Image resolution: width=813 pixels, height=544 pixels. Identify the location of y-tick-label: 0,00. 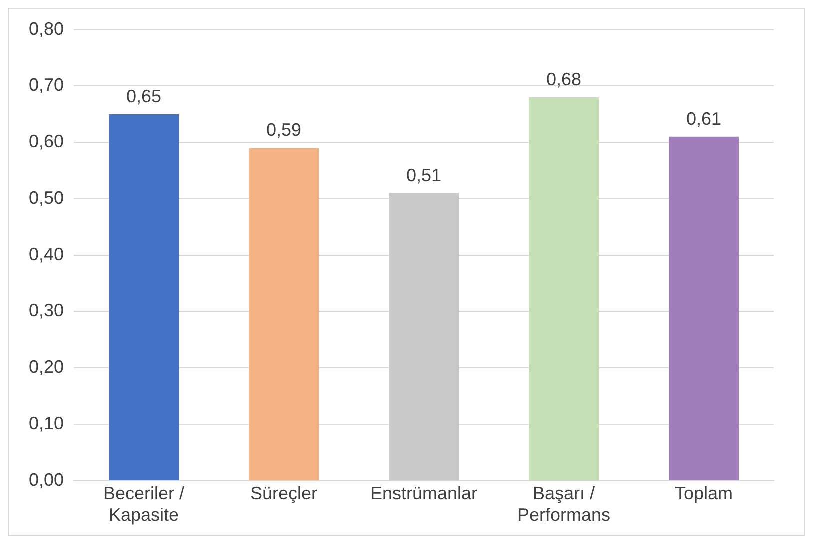
(46, 480).